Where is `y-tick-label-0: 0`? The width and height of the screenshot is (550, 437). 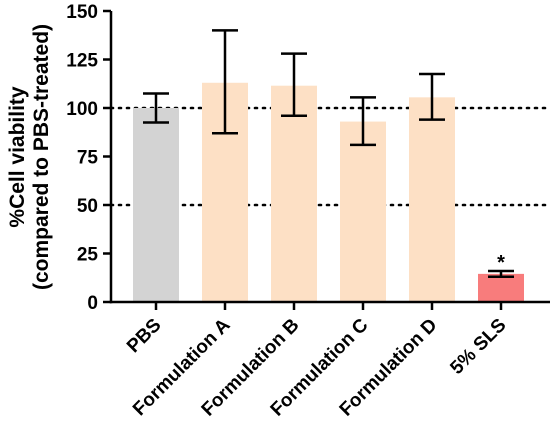 y-tick-label-0: 0 is located at coordinates (92, 303).